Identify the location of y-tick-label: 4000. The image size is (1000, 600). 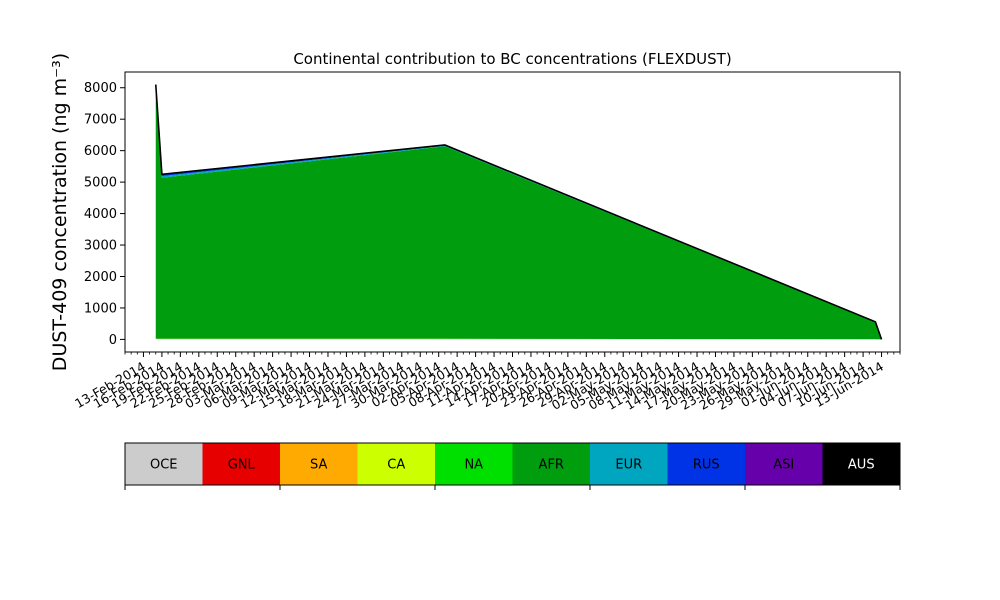
(100, 214).